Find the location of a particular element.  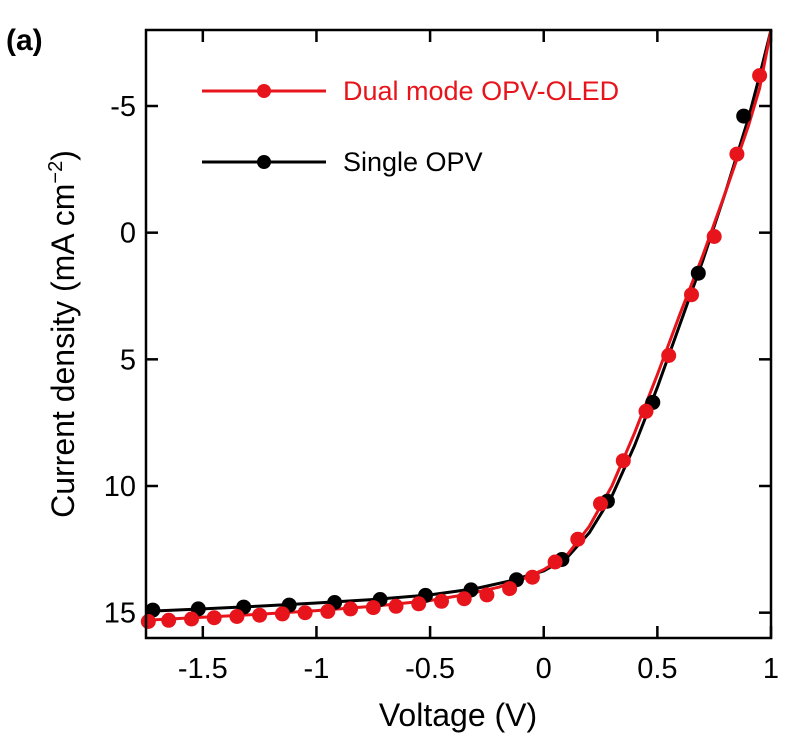

legend: Dual mode OPV-OLED Single OPV is located at coordinates (410, 126).